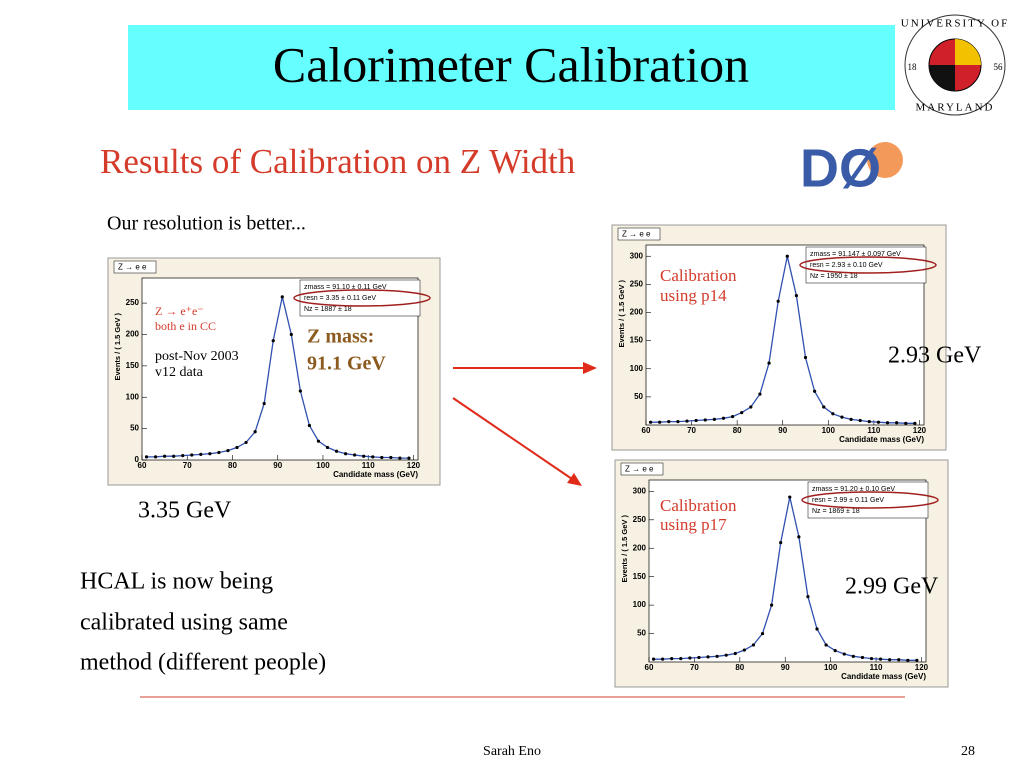 The height and width of the screenshot is (768, 1024). I want to click on stats-line: resn = 2.93 ± 0.10 GeV, so click(846, 265).